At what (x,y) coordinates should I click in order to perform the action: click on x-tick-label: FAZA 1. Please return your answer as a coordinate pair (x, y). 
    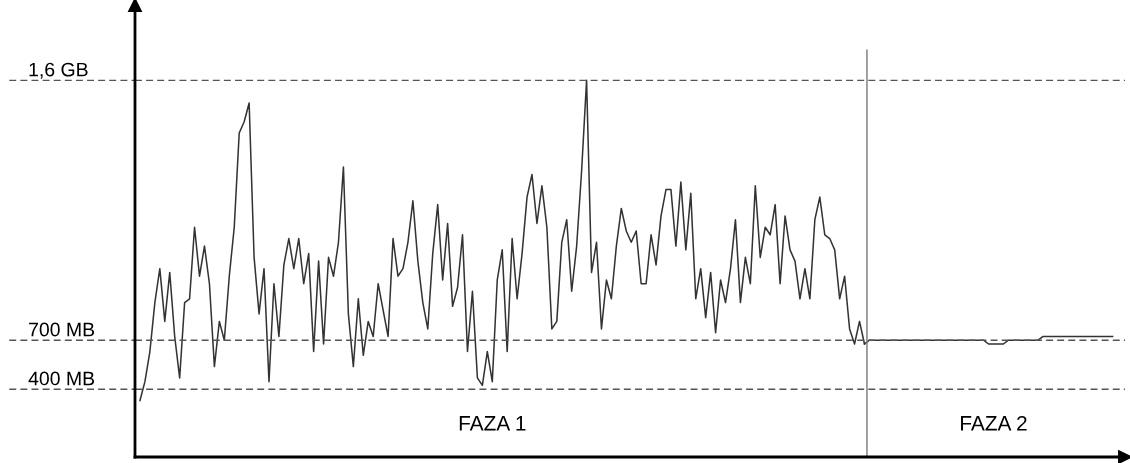
    Looking at the image, I should click on (492, 423).